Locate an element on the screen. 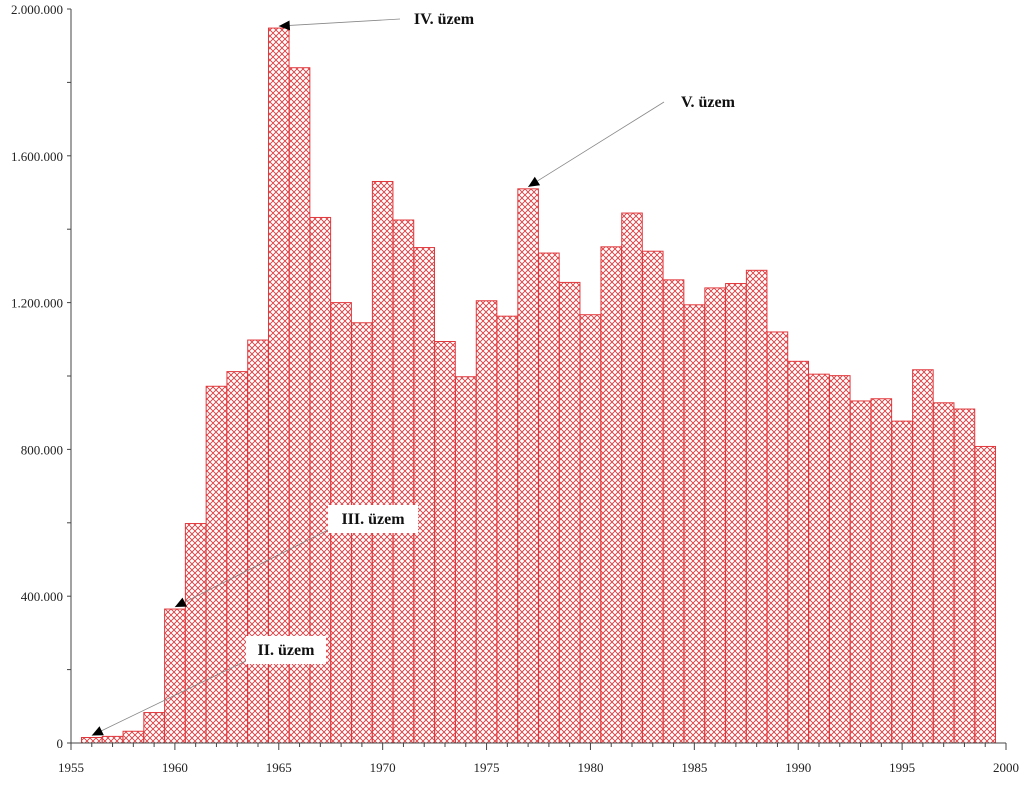 The width and height of the screenshot is (1024, 788). annotation-label: III. üzem is located at coordinates (373, 519).